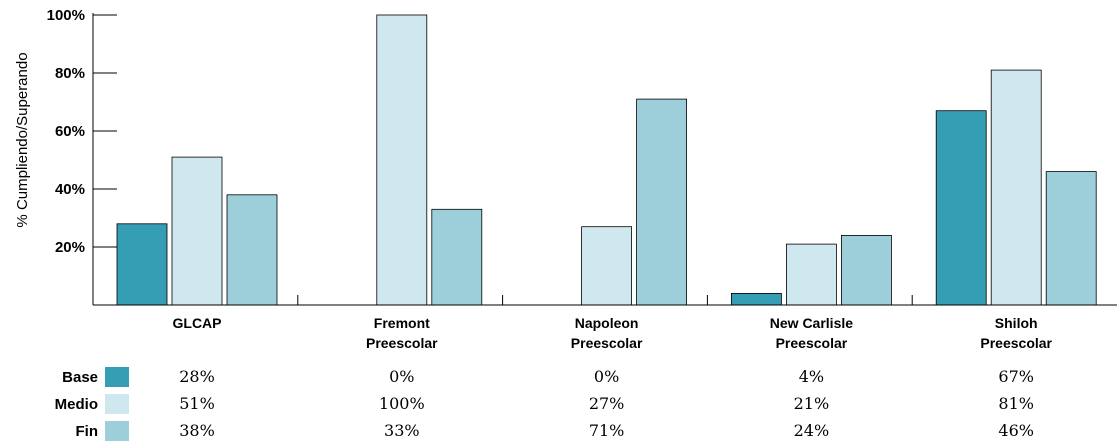  Describe the element at coordinates (812, 430) in the screenshot. I see `table-value-fin: 24%` at that location.